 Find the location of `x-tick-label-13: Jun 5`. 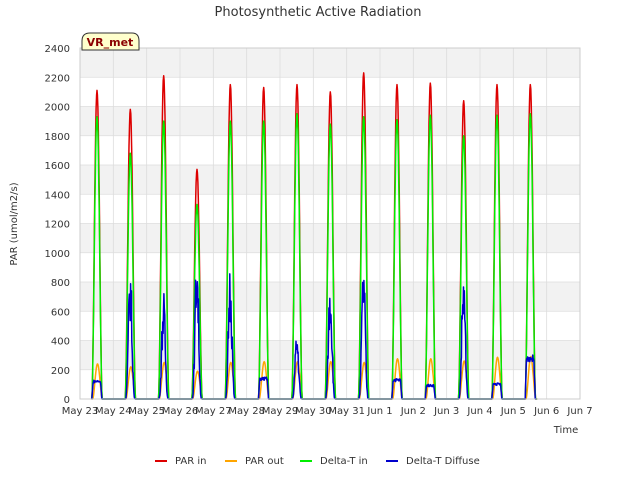

x-tick-label-13: Jun 5 is located at coordinates (513, 411).